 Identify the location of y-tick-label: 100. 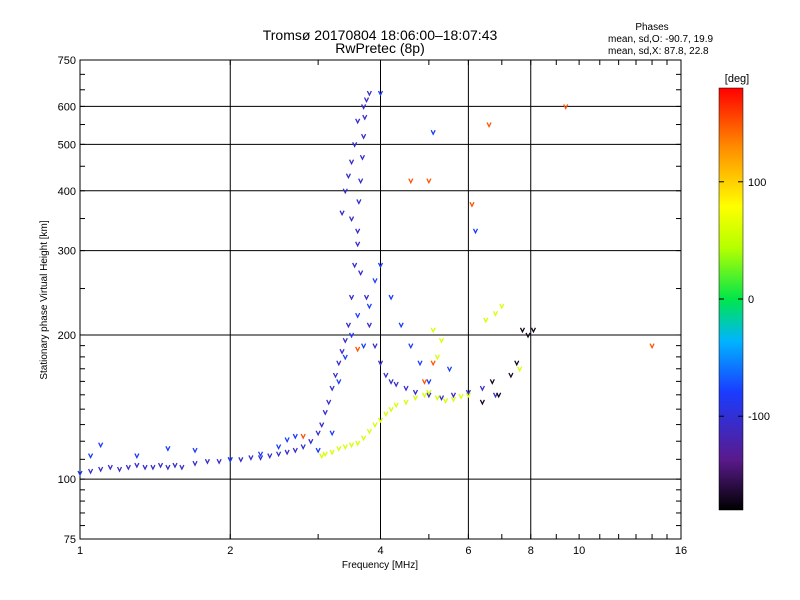
(67, 480).